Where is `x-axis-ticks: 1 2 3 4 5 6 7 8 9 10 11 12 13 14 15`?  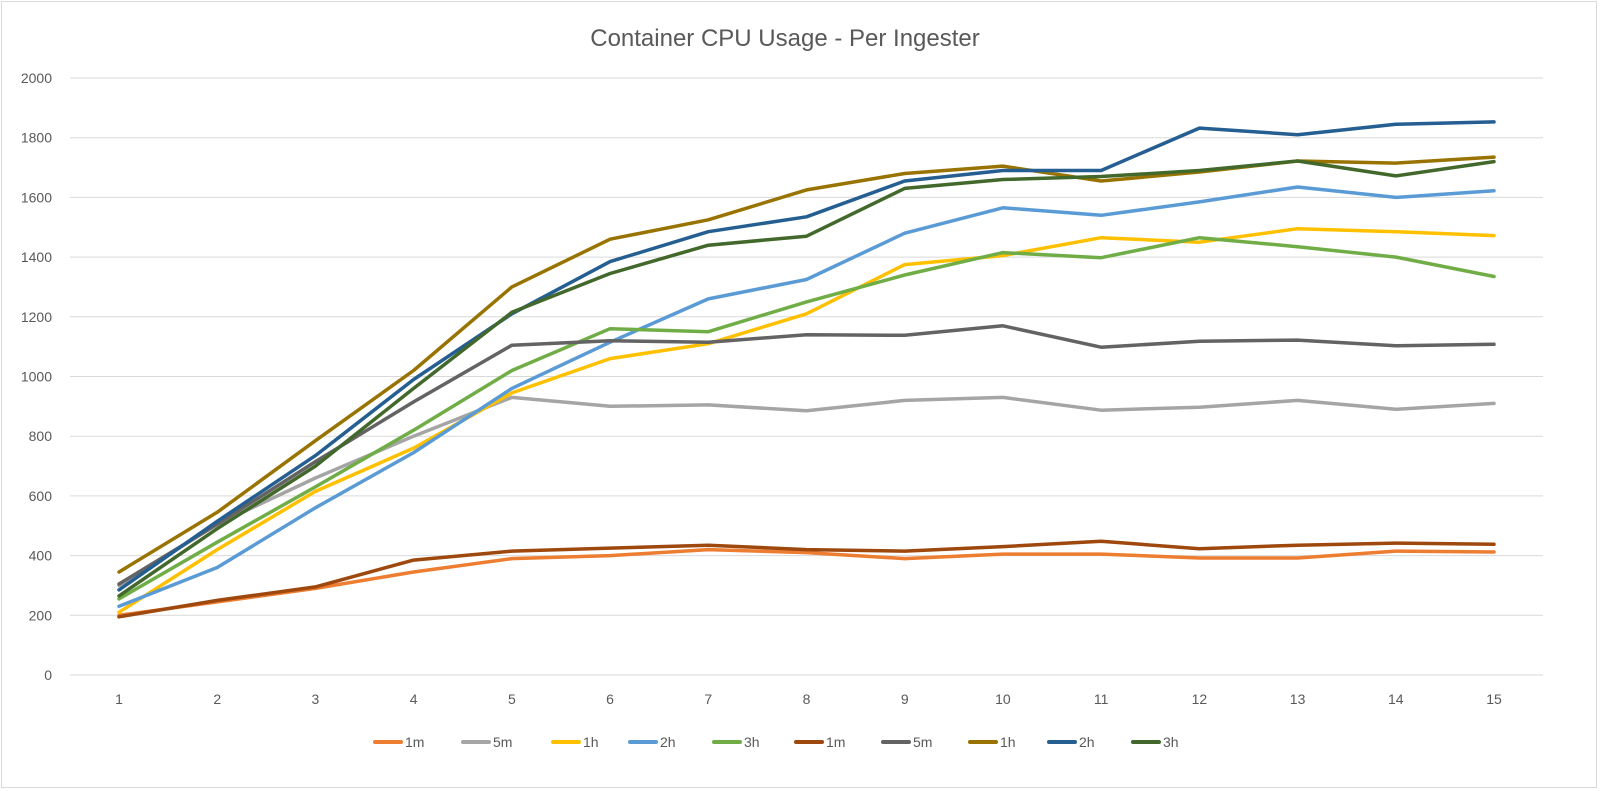 x-axis-ticks: 1 2 3 4 5 6 7 8 9 10 11 12 13 14 15 is located at coordinates (808, 699).